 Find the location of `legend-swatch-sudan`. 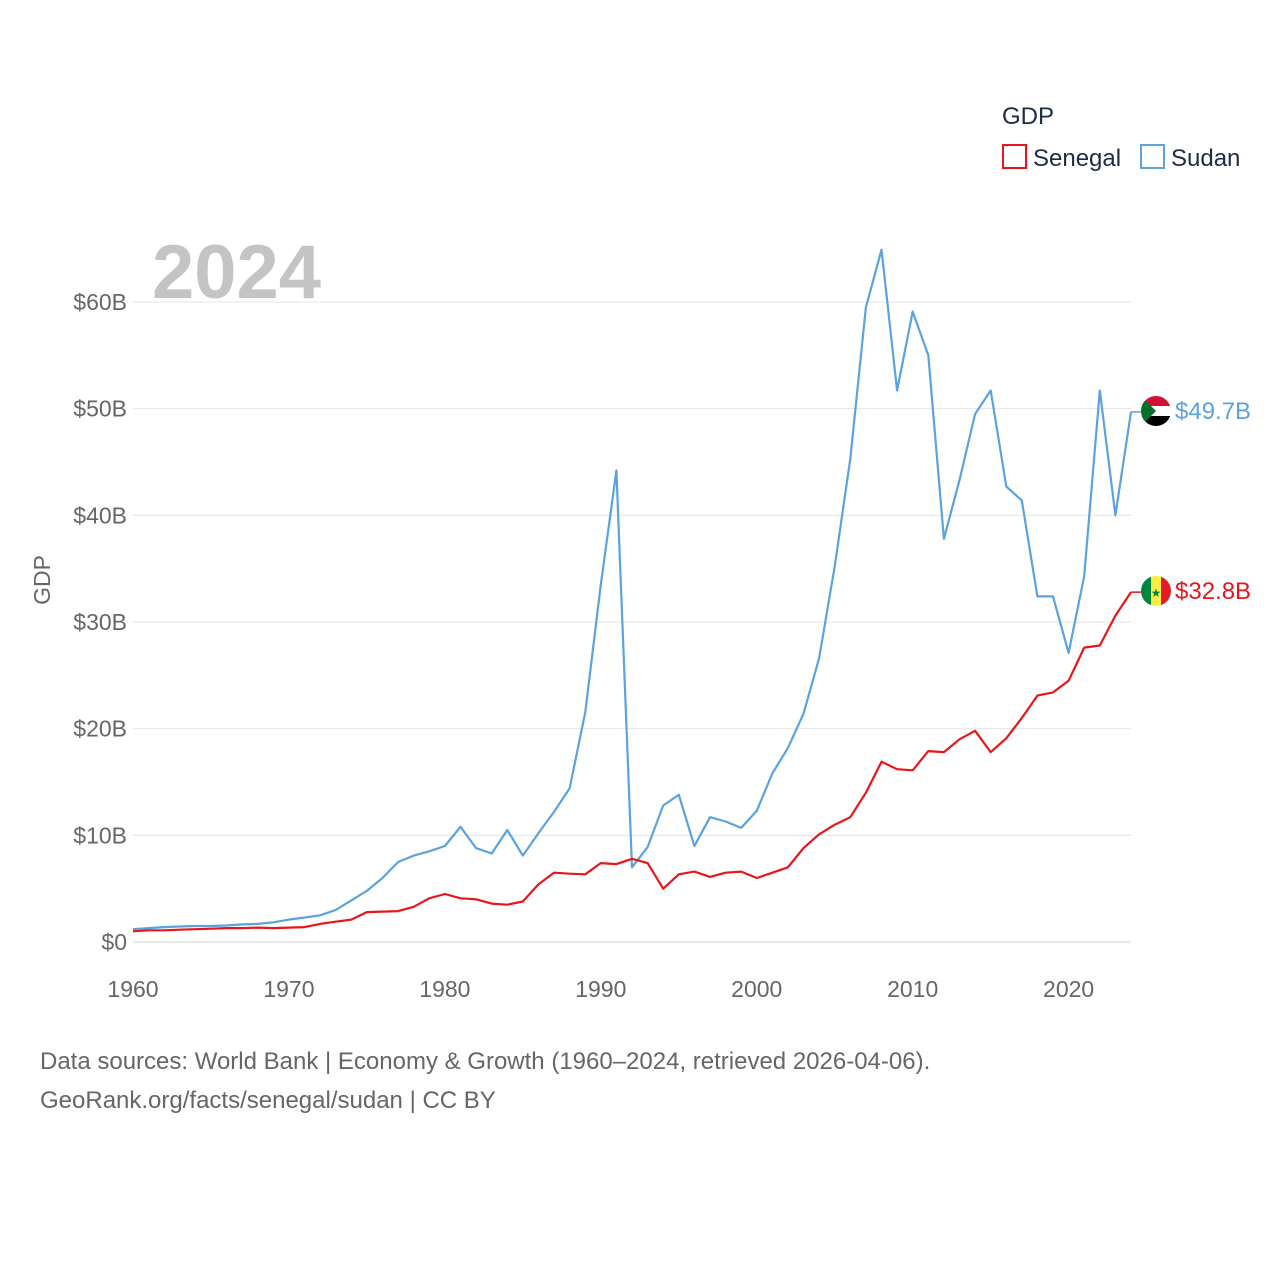

legend-swatch-sudan is located at coordinates (1152, 156).